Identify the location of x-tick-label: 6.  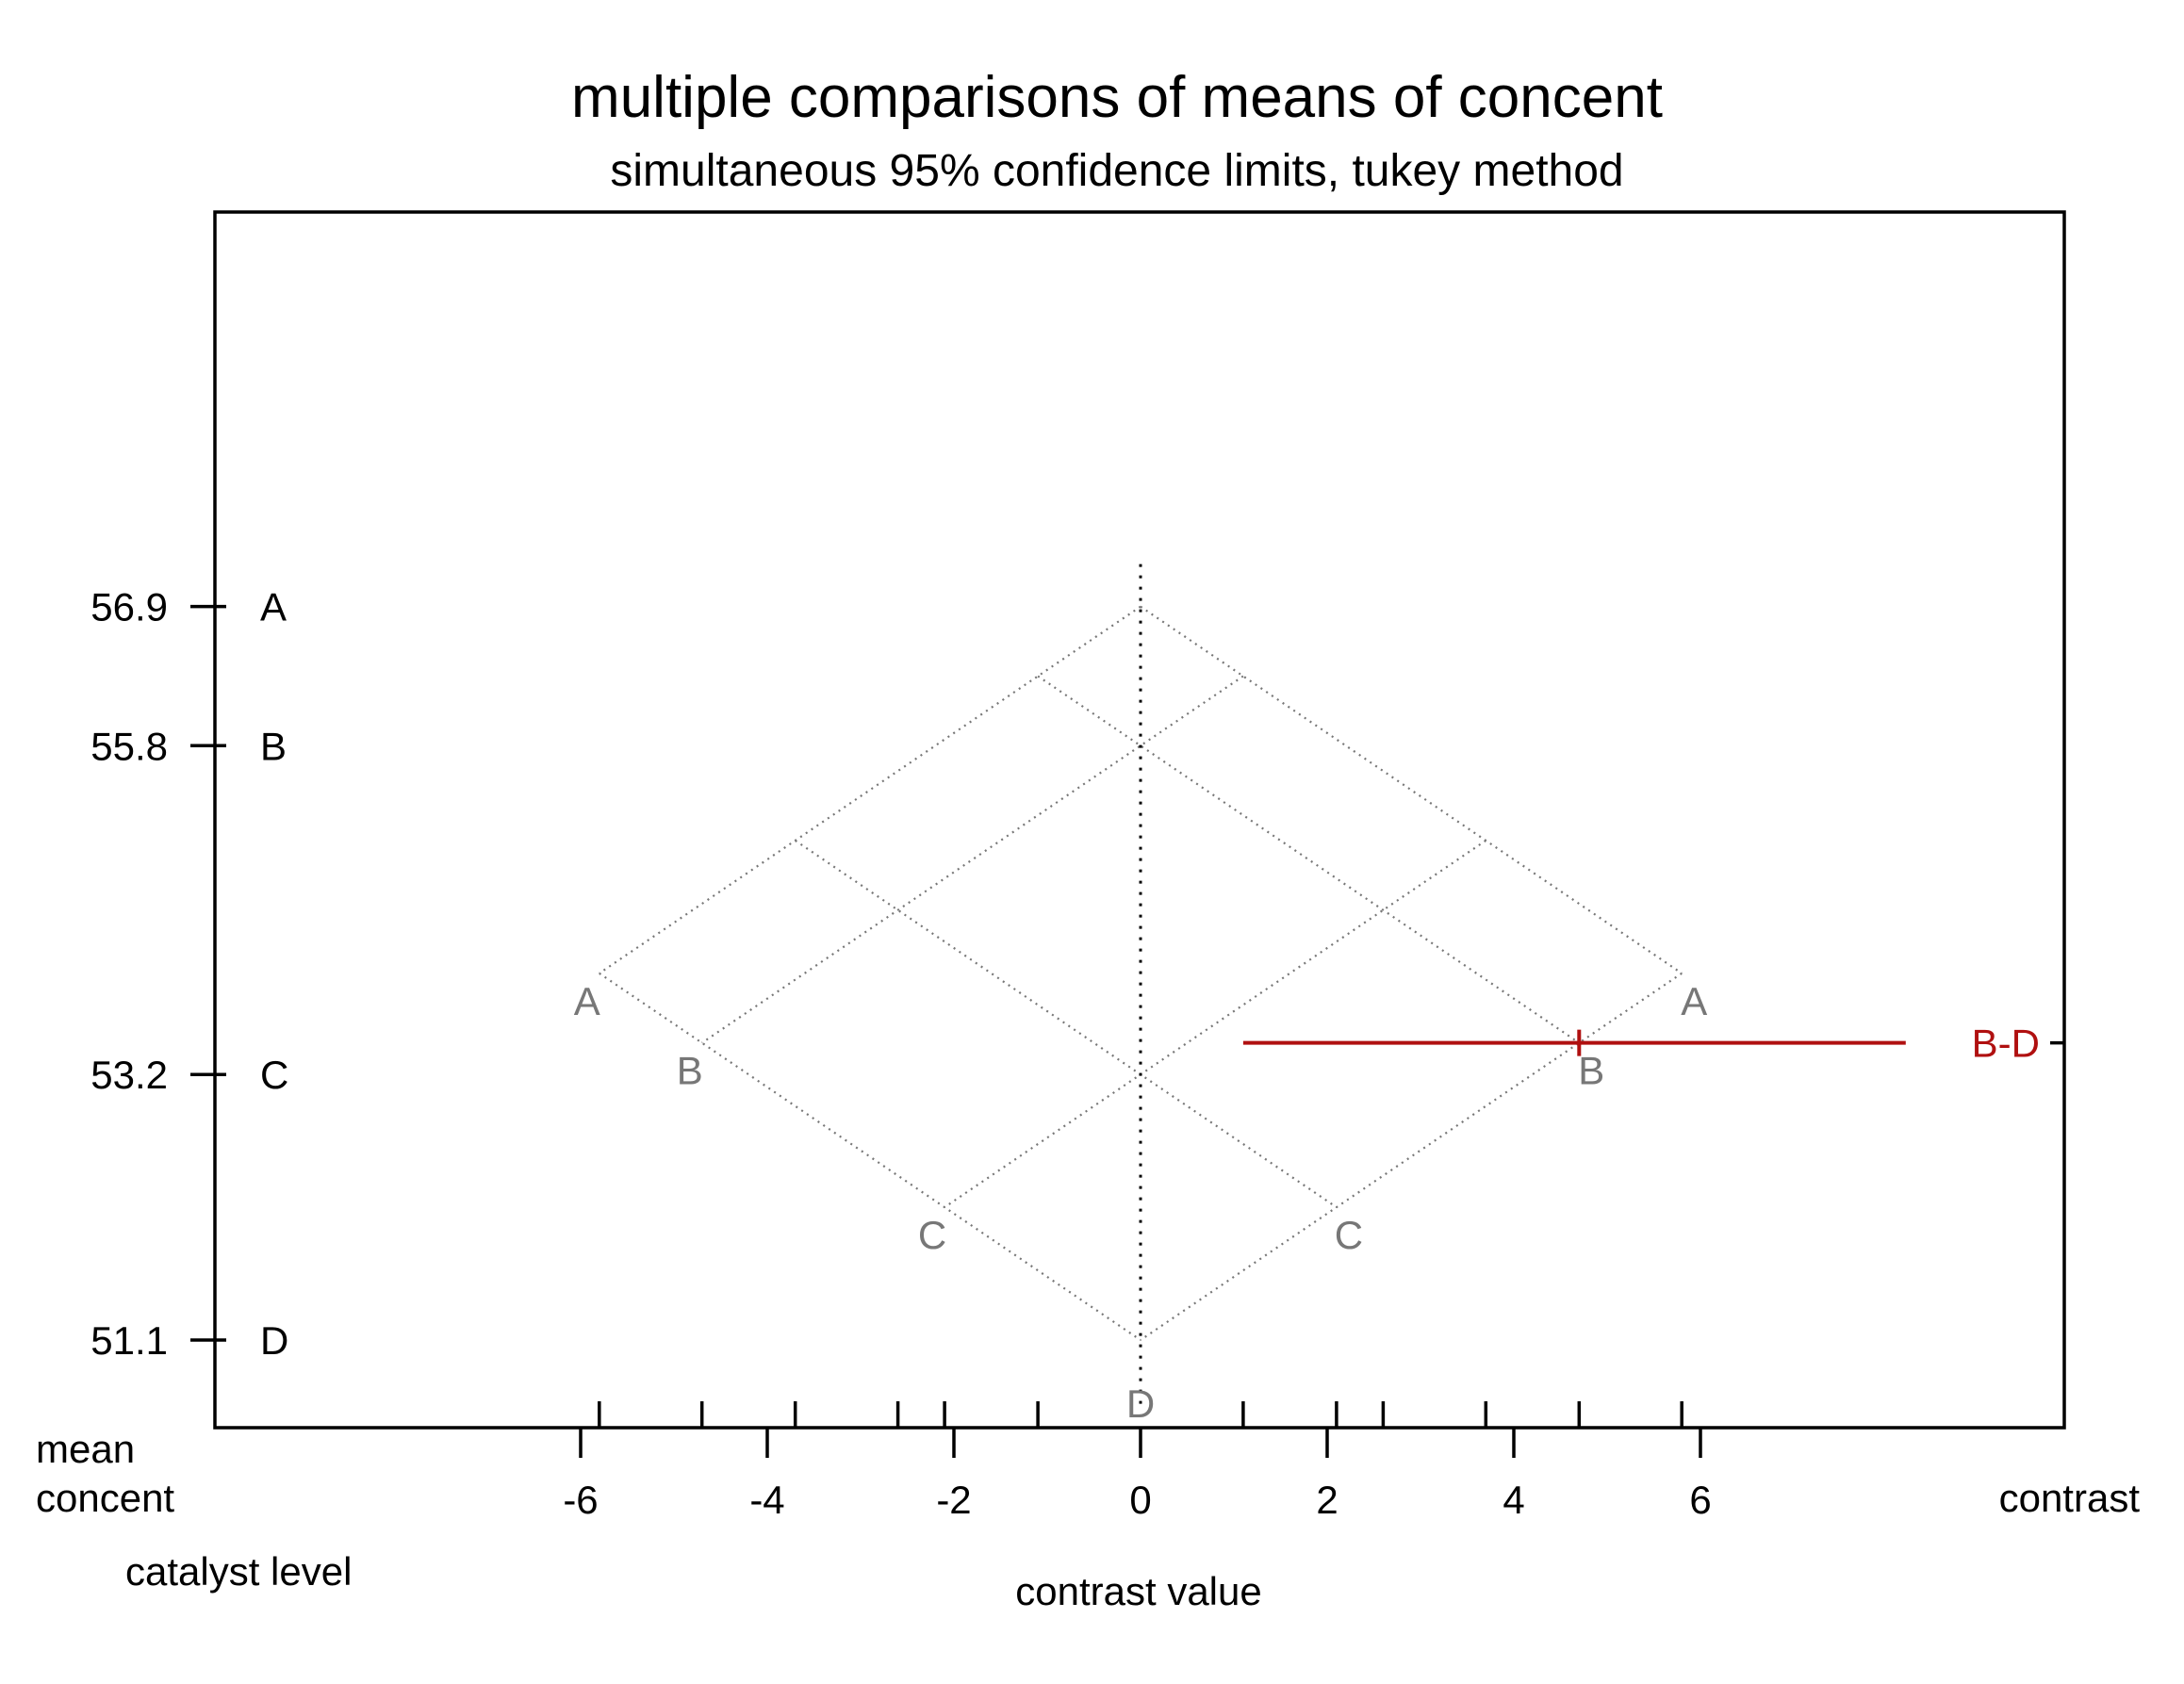
(1700, 1500).